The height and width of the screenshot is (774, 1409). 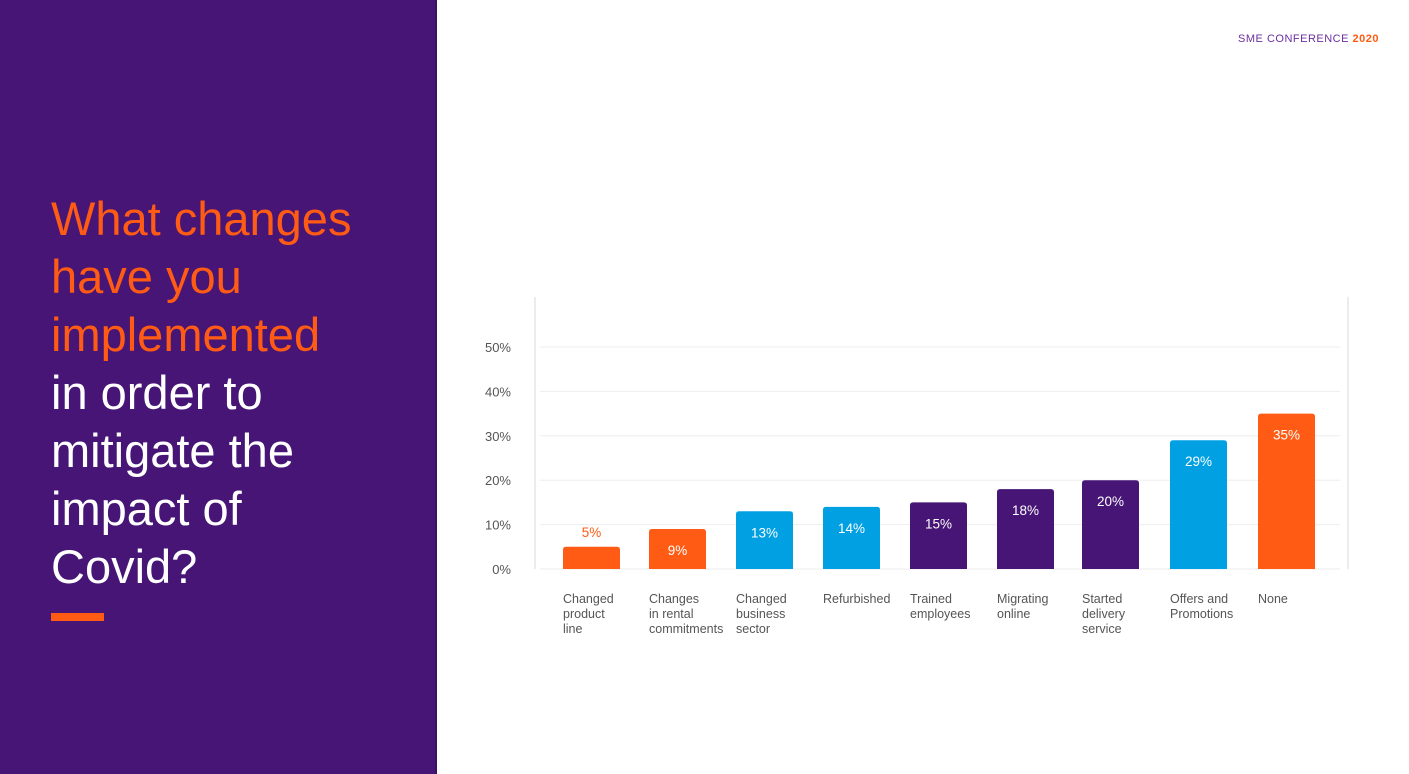 What do you see at coordinates (1110, 501) in the screenshot?
I see `data-label: 20%` at bounding box center [1110, 501].